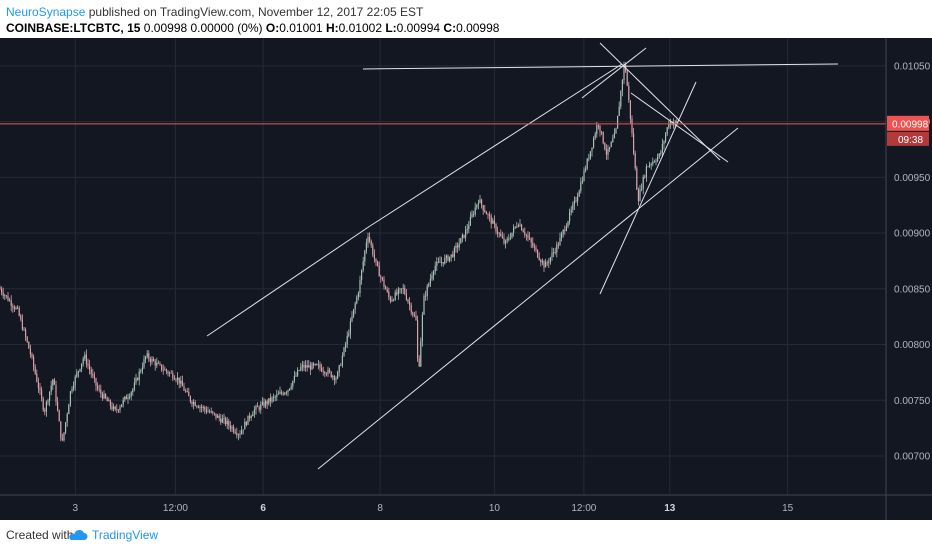 This screenshot has height=550, width=932. Describe the element at coordinates (271, 28) in the screenshot. I see `open-label: O:` at that location.